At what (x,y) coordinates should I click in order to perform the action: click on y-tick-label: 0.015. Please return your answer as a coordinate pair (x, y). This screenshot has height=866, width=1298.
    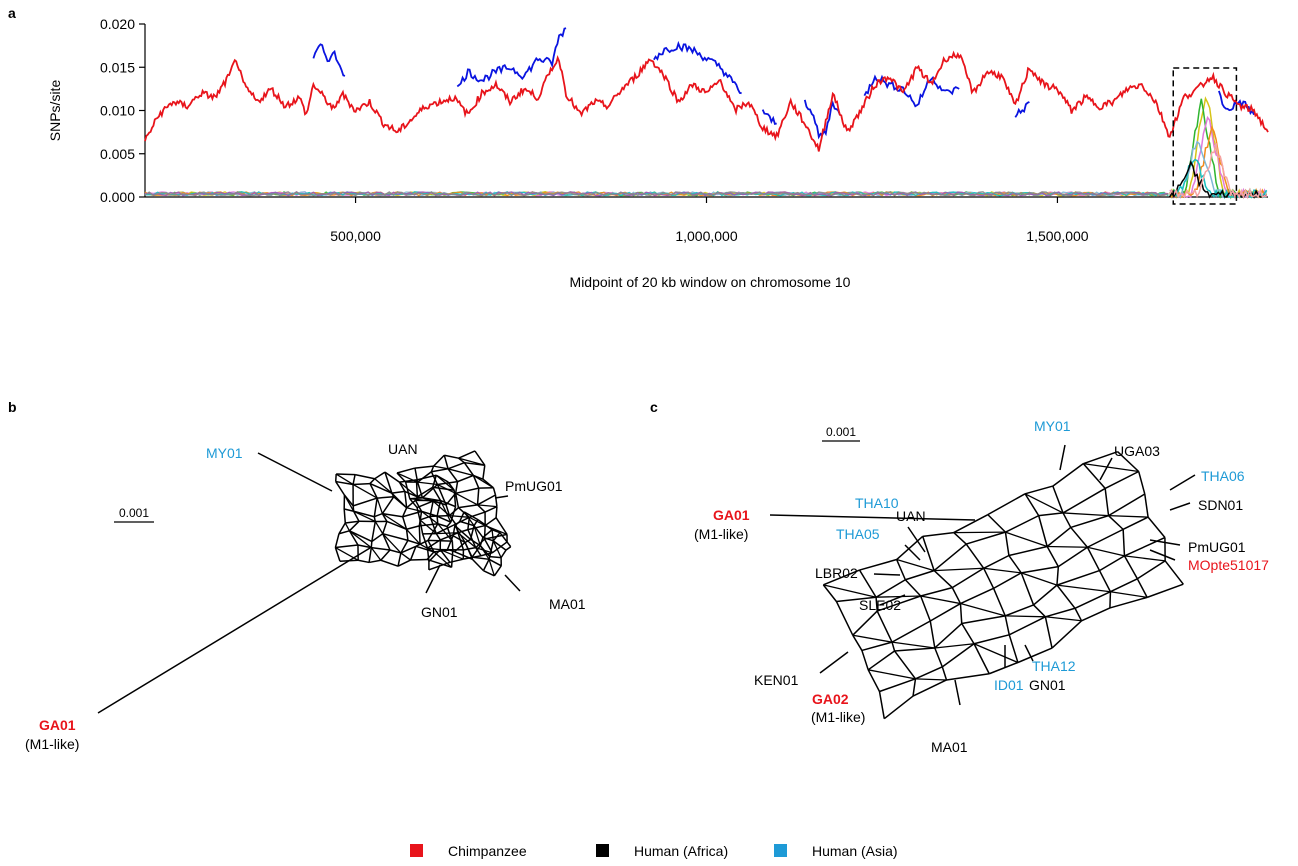
    Looking at the image, I should click on (117, 67).